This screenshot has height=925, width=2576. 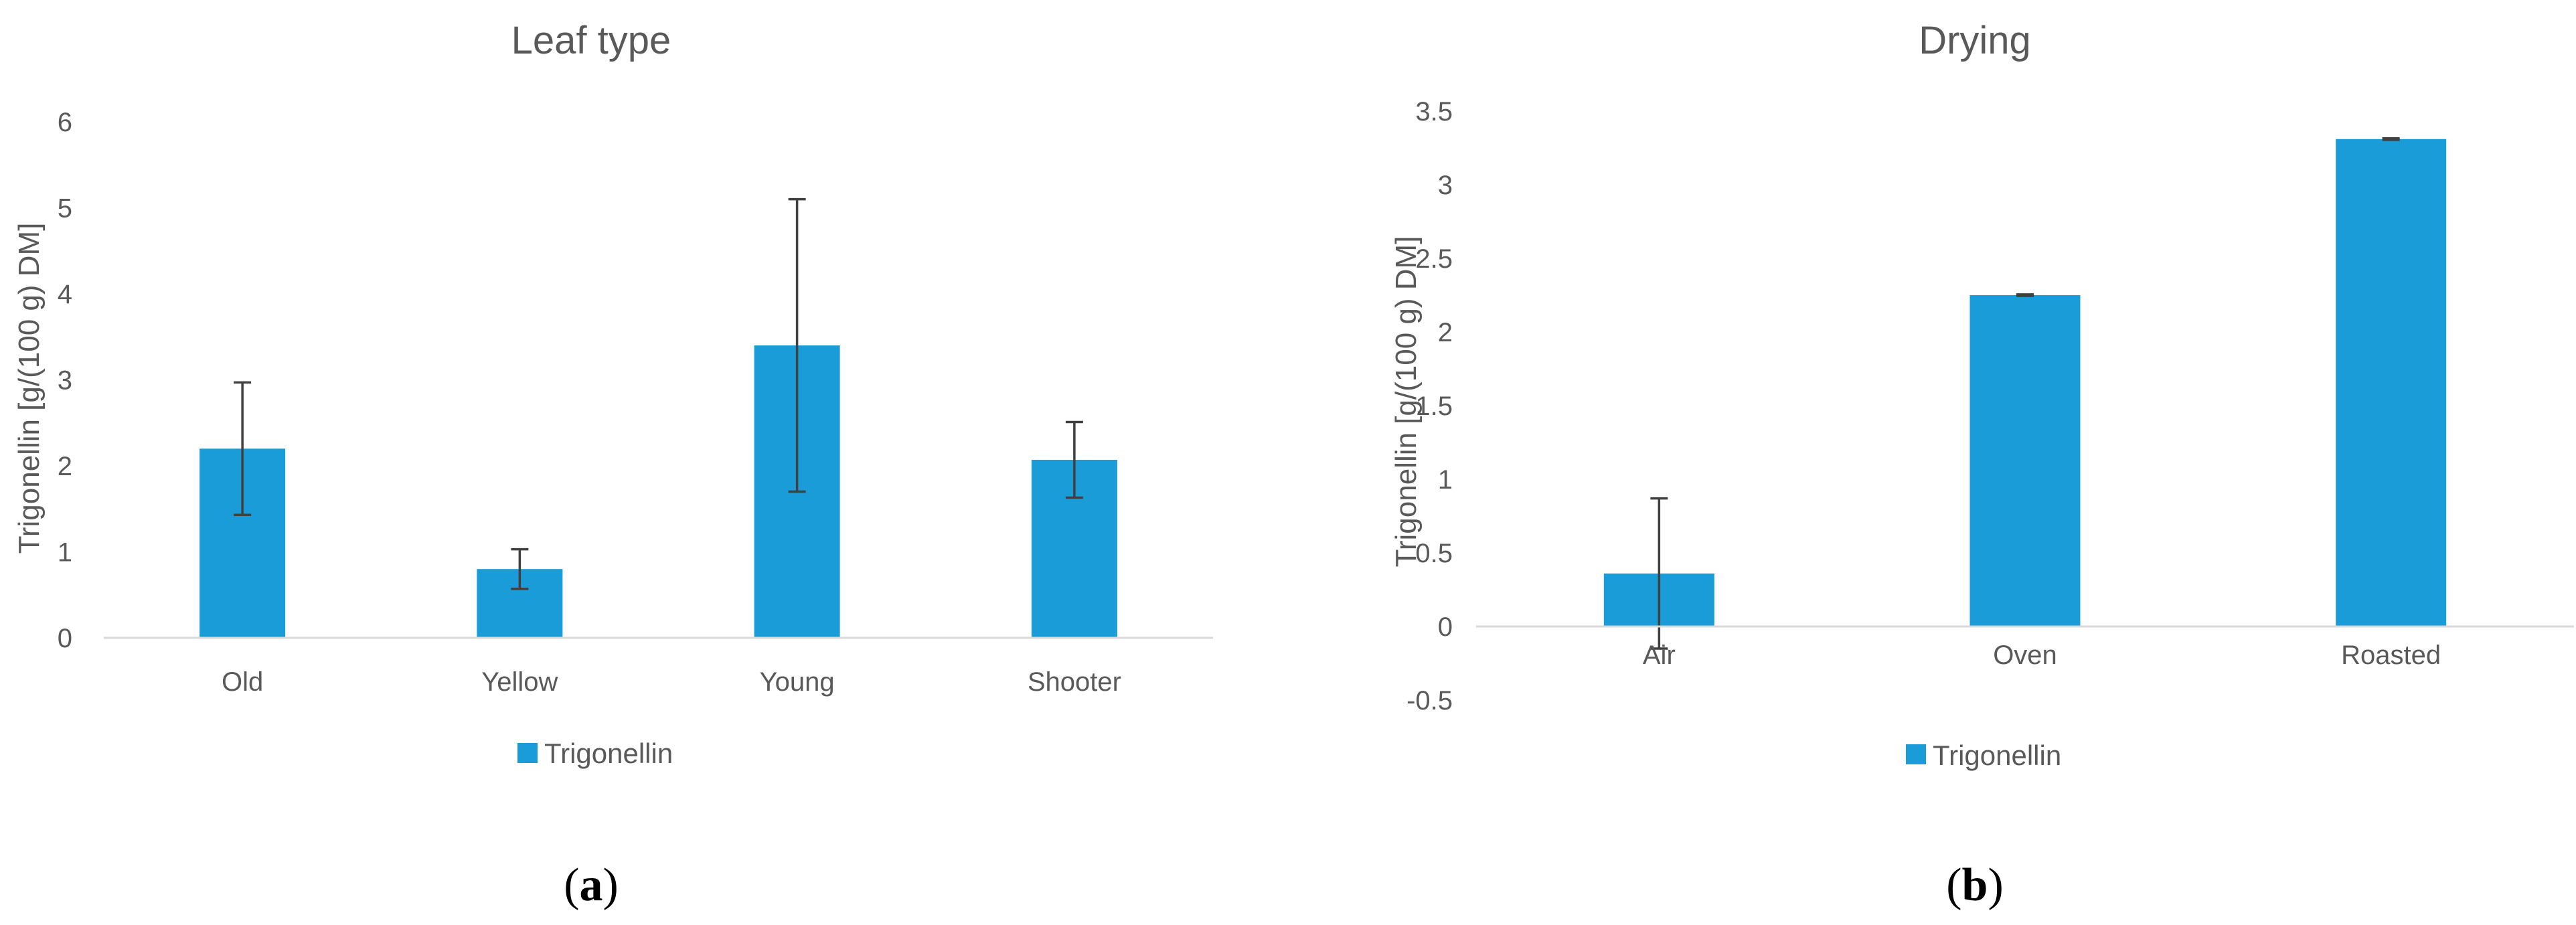 What do you see at coordinates (1434, 553) in the screenshot?
I see `y-tick-label: 0.5` at bounding box center [1434, 553].